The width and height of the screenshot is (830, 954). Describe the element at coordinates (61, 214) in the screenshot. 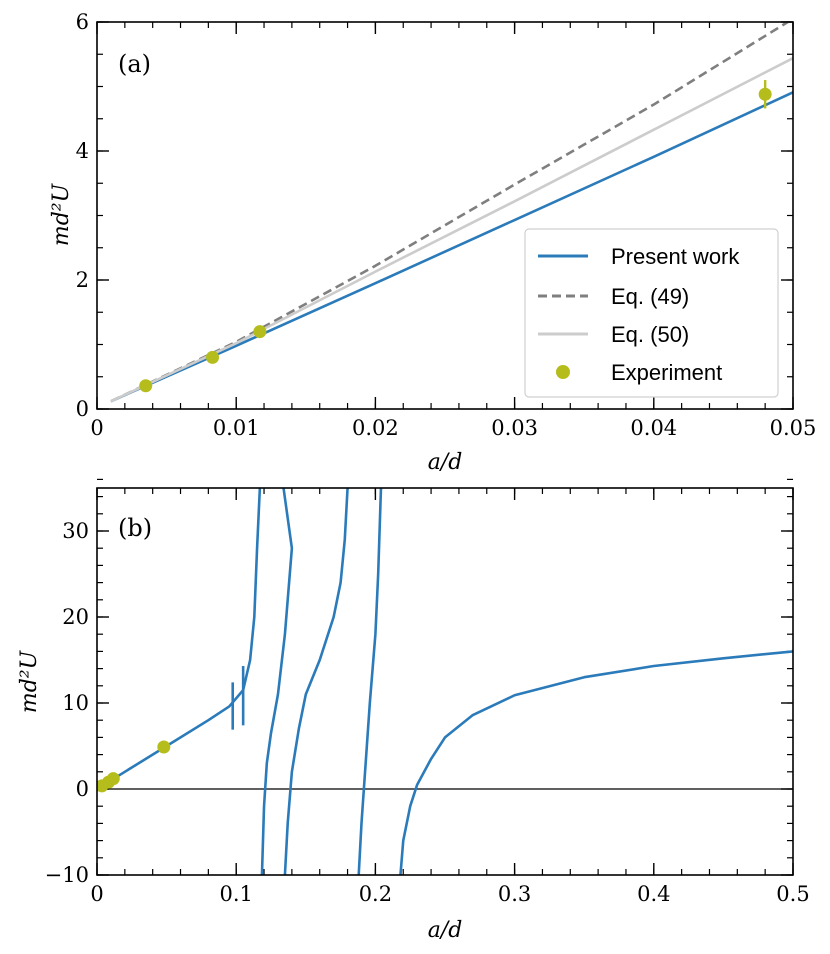

I see `panel-a-ylabel: md²U` at that location.